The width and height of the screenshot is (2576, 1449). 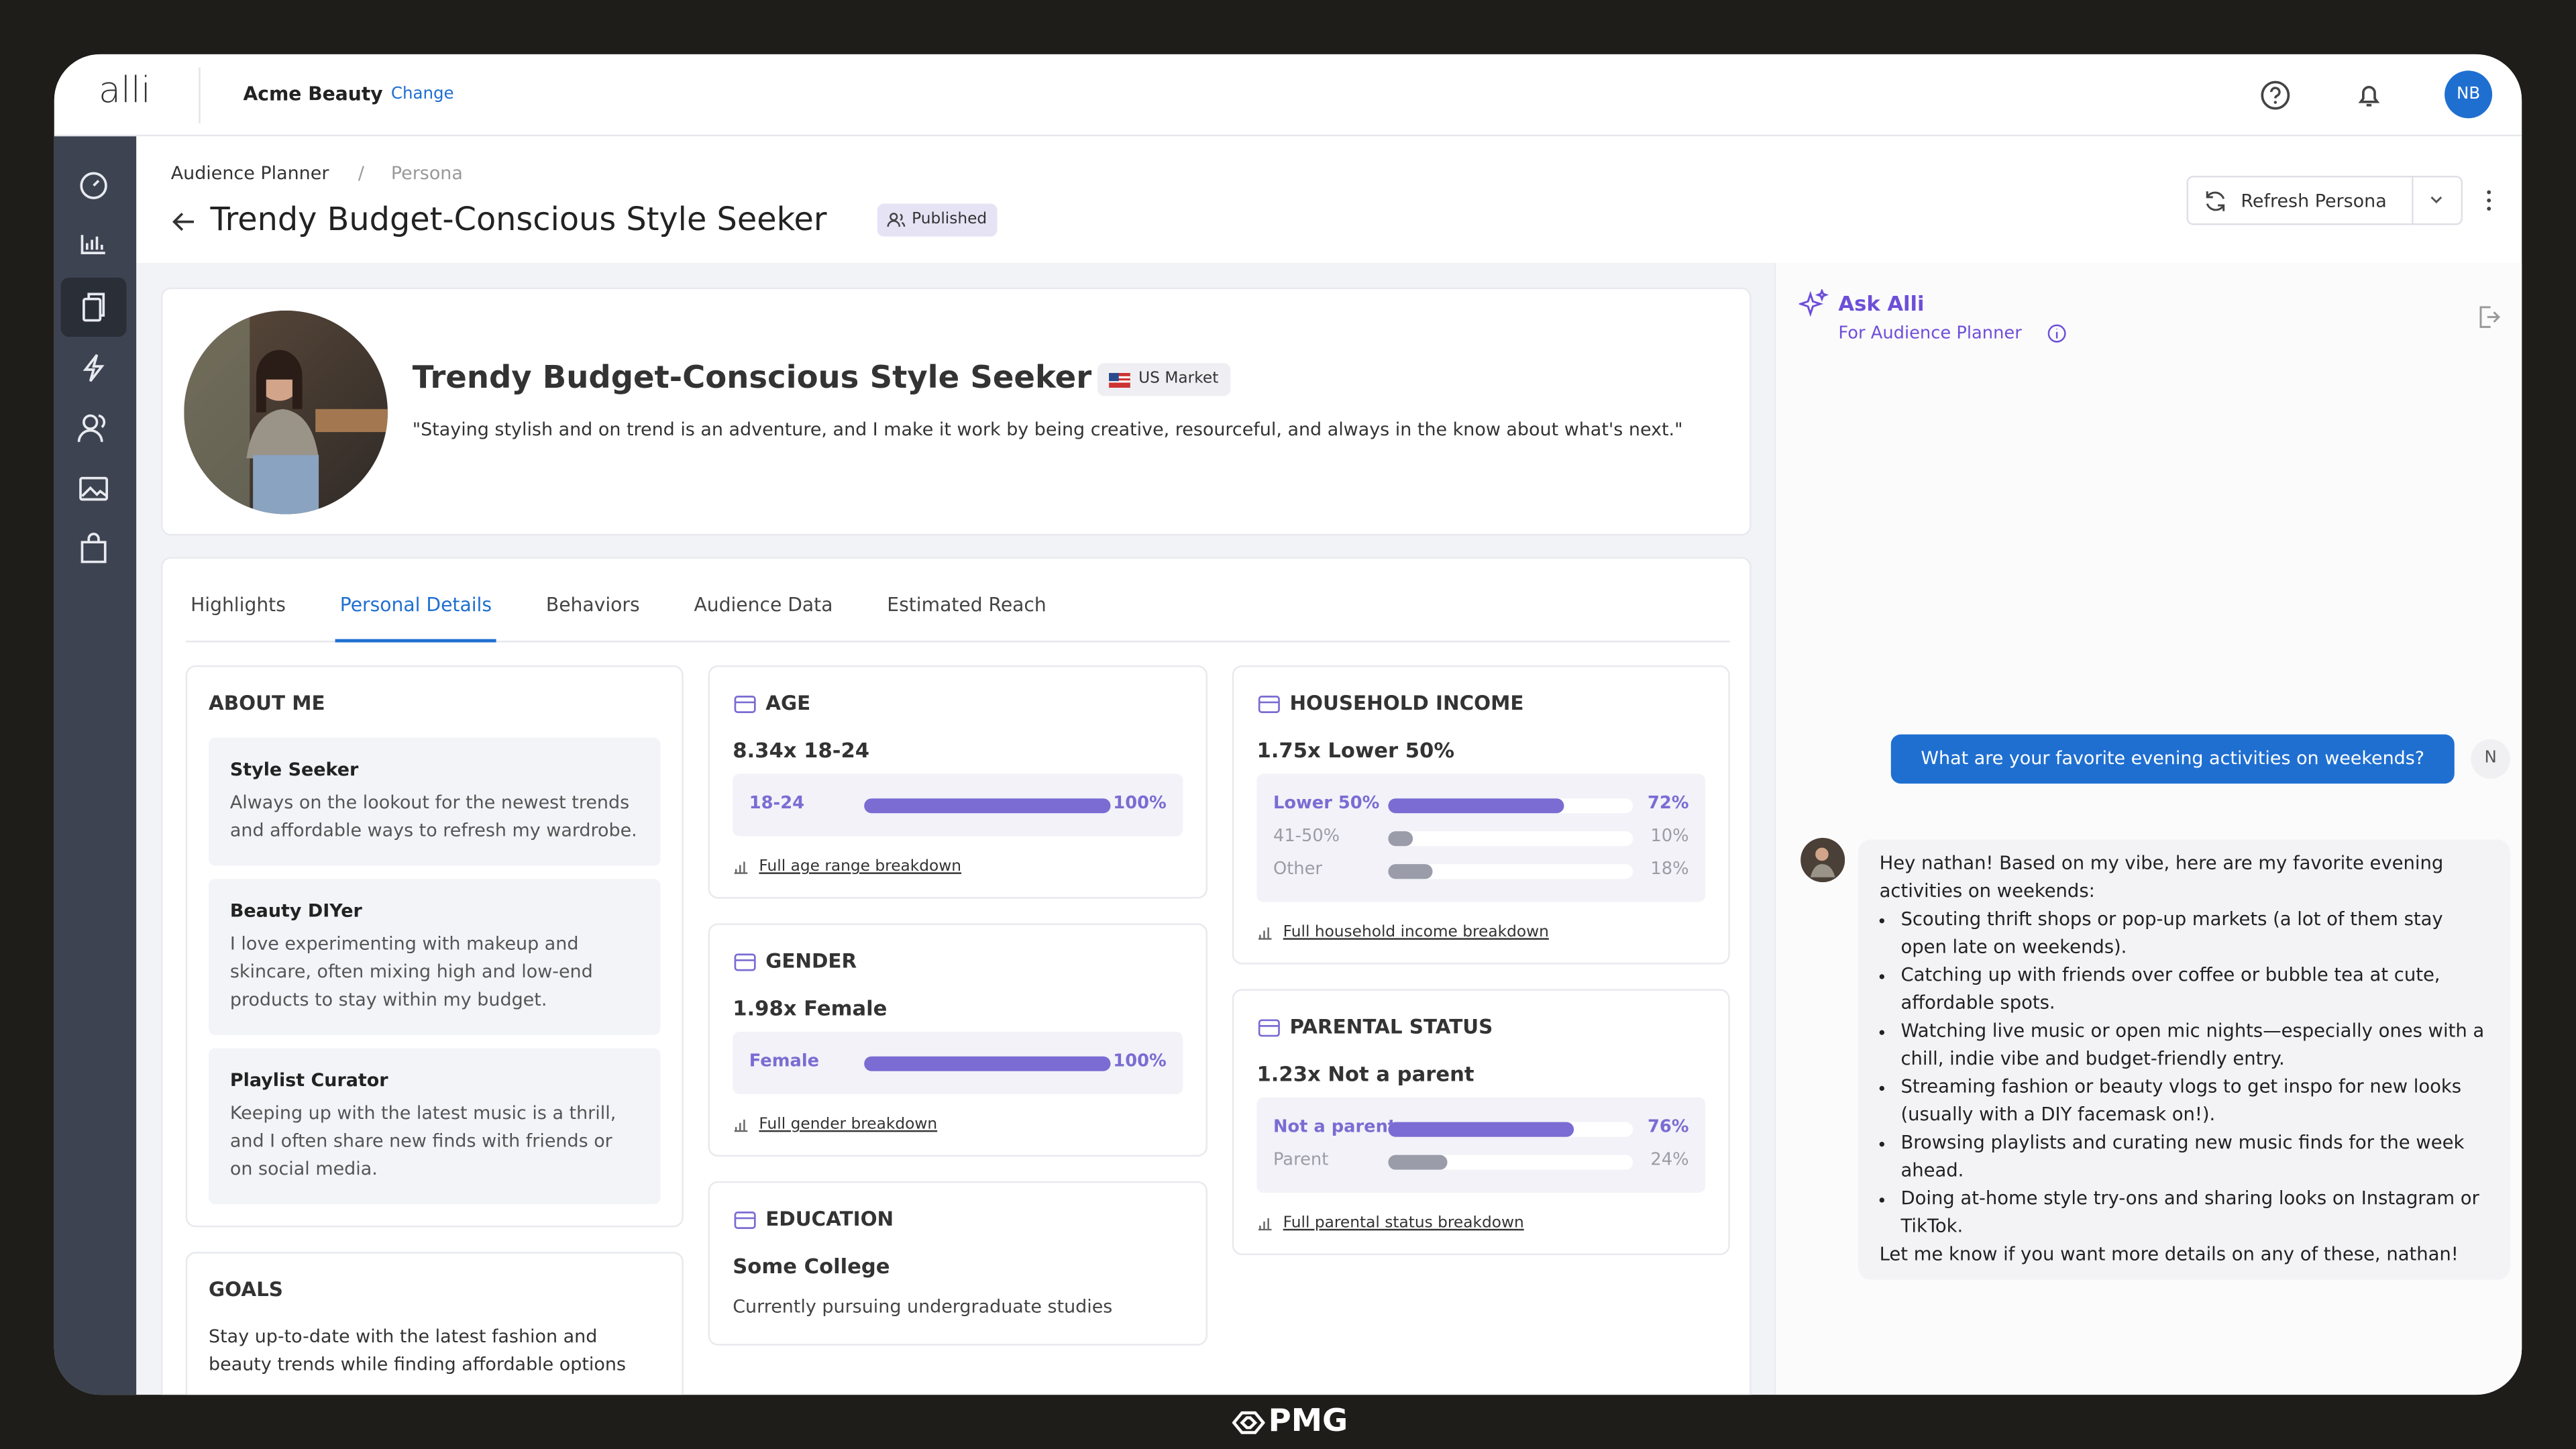 What do you see at coordinates (2489, 200) in the screenshot?
I see `more-menu` at bounding box center [2489, 200].